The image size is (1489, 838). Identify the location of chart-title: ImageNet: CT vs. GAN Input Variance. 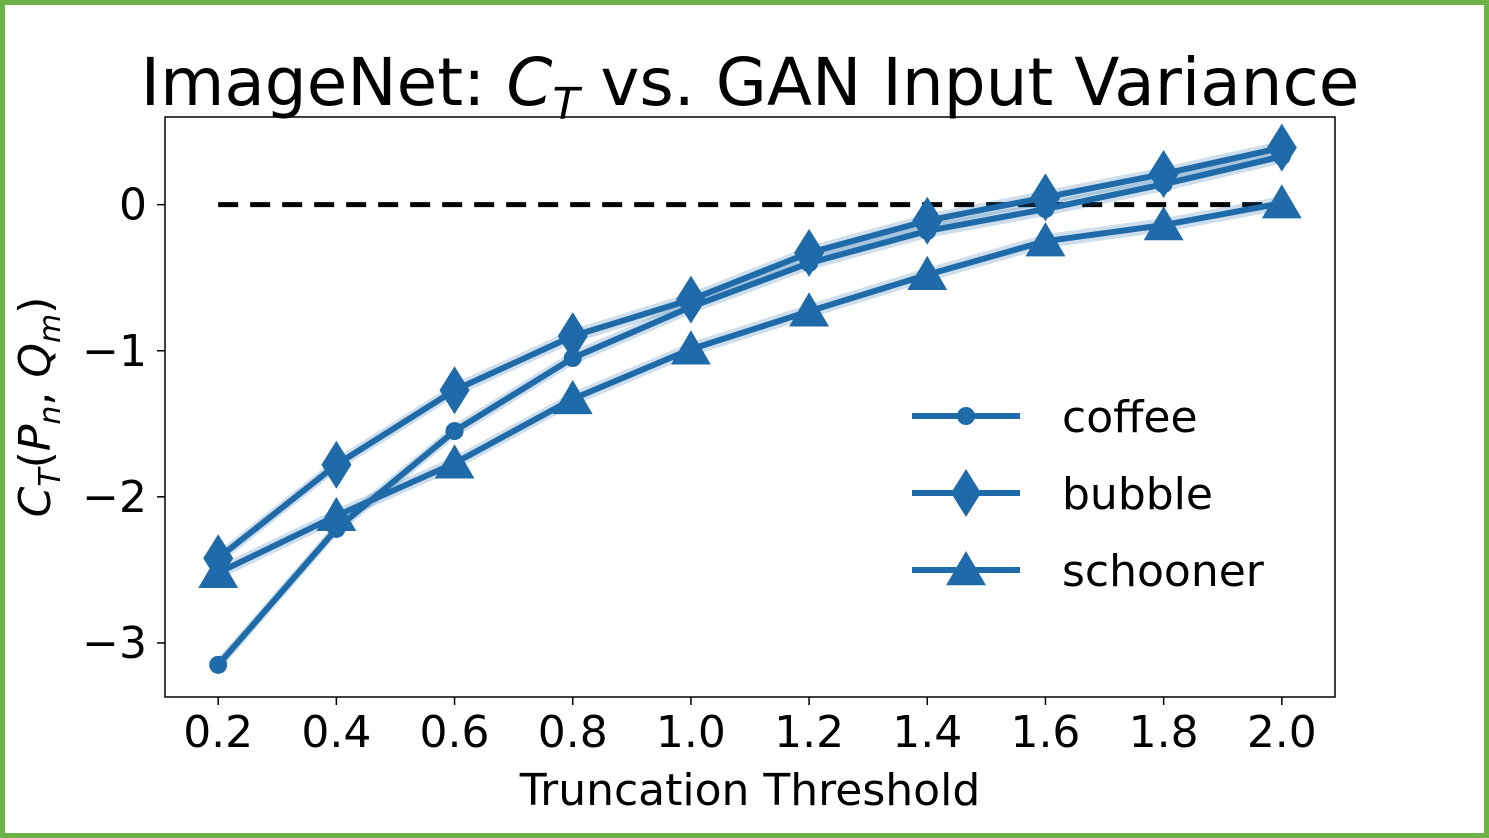
(750, 87).